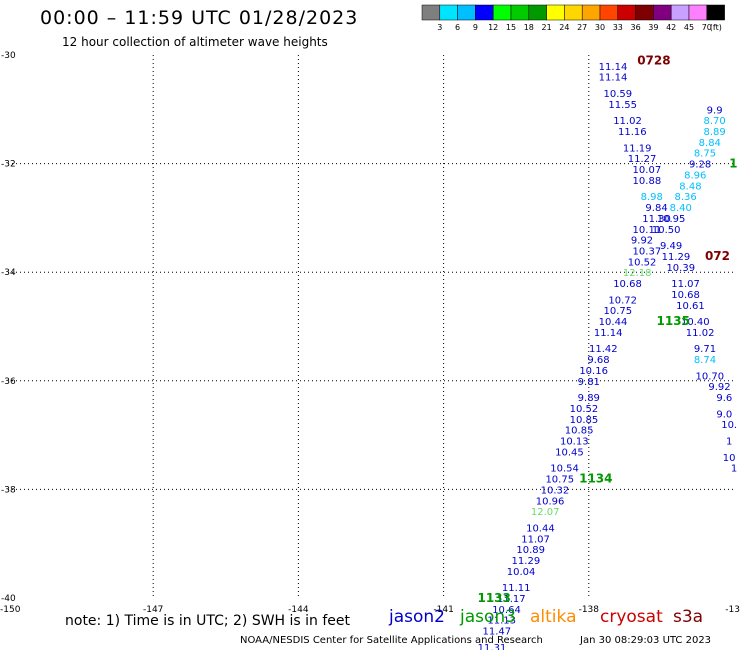 The image size is (740, 650). I want to click on satellite-jason2: jason2, so click(417, 617).